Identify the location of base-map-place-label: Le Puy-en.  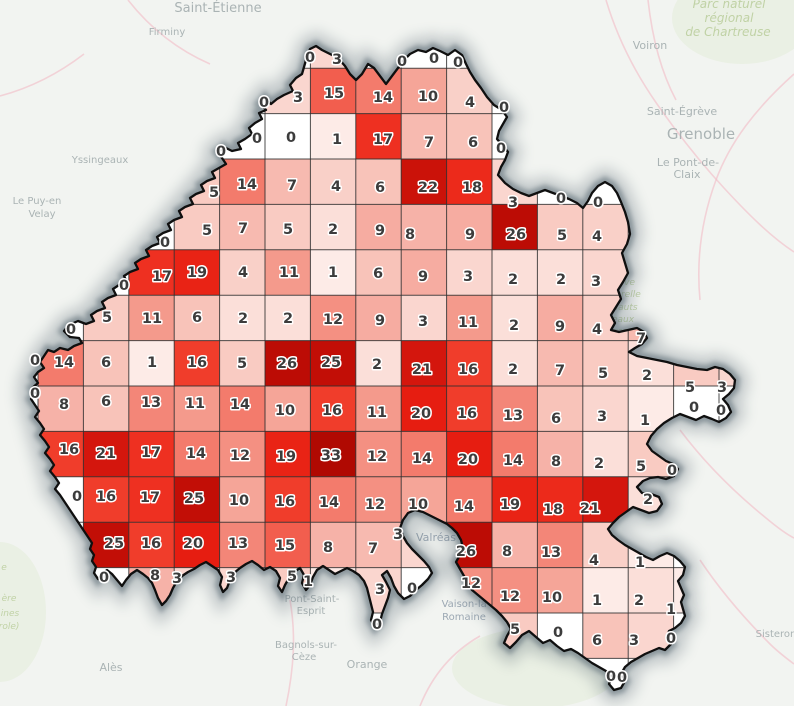
(37, 201).